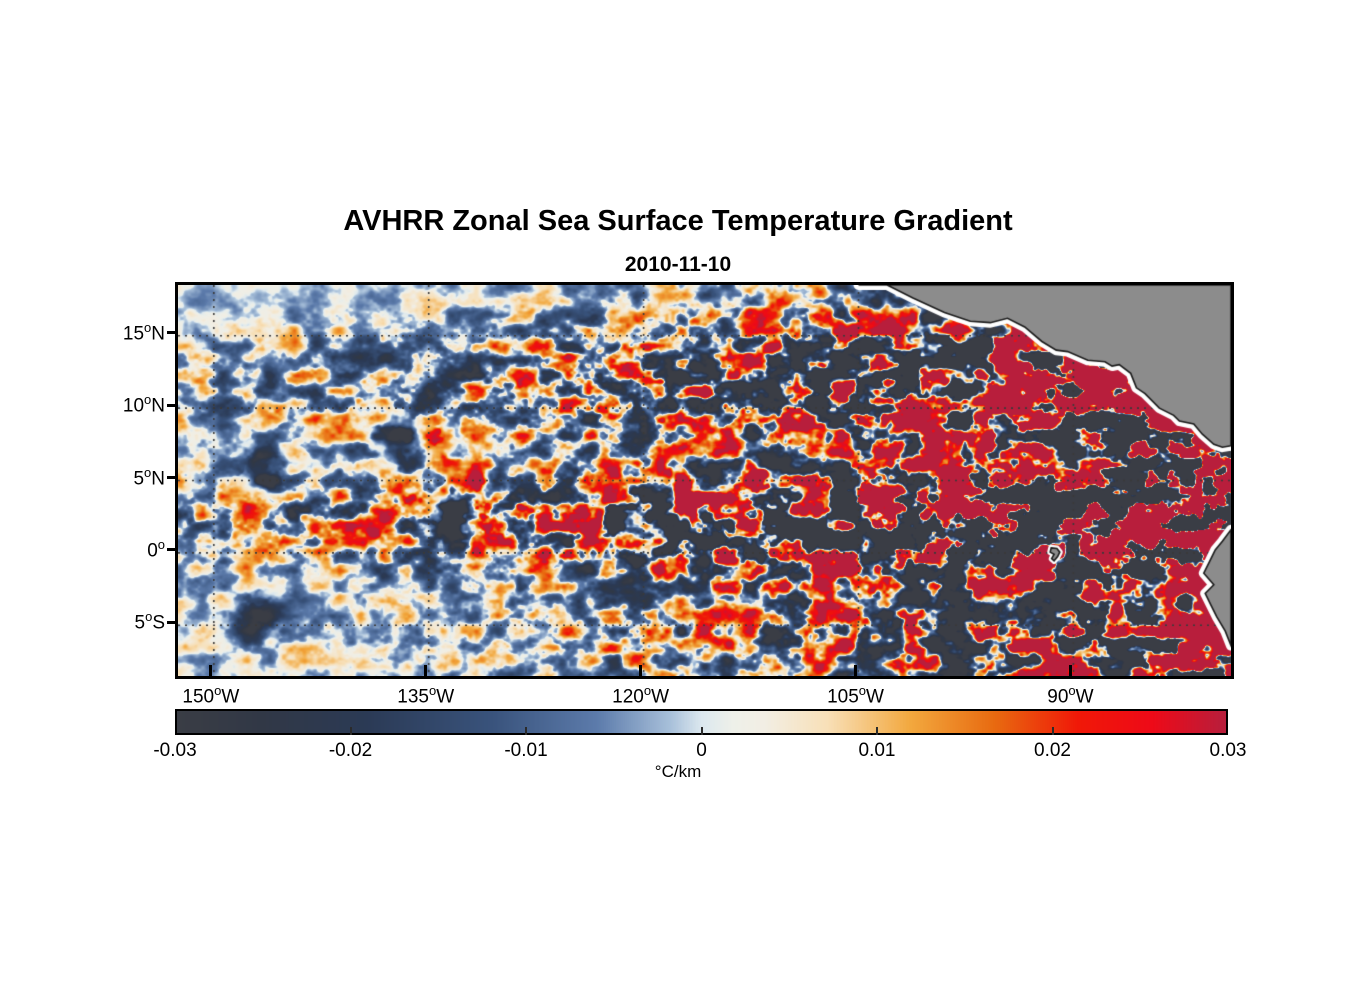  I want to click on colorbar-unit-label: °C/km, so click(678, 771).